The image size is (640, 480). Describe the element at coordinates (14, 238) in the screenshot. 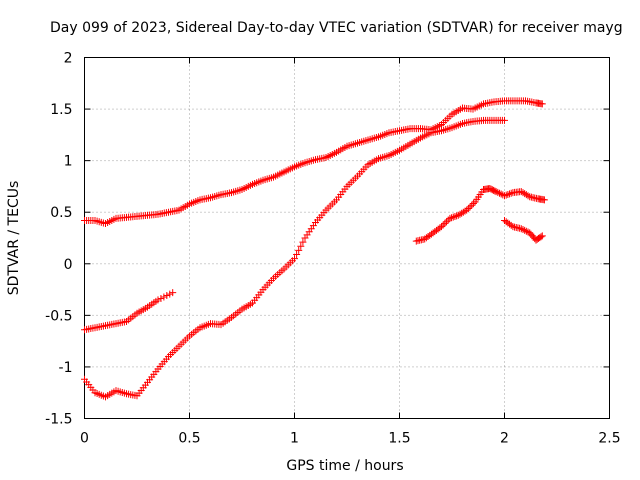

I see `y-axis-label: SDTVAR / TECUs` at that location.